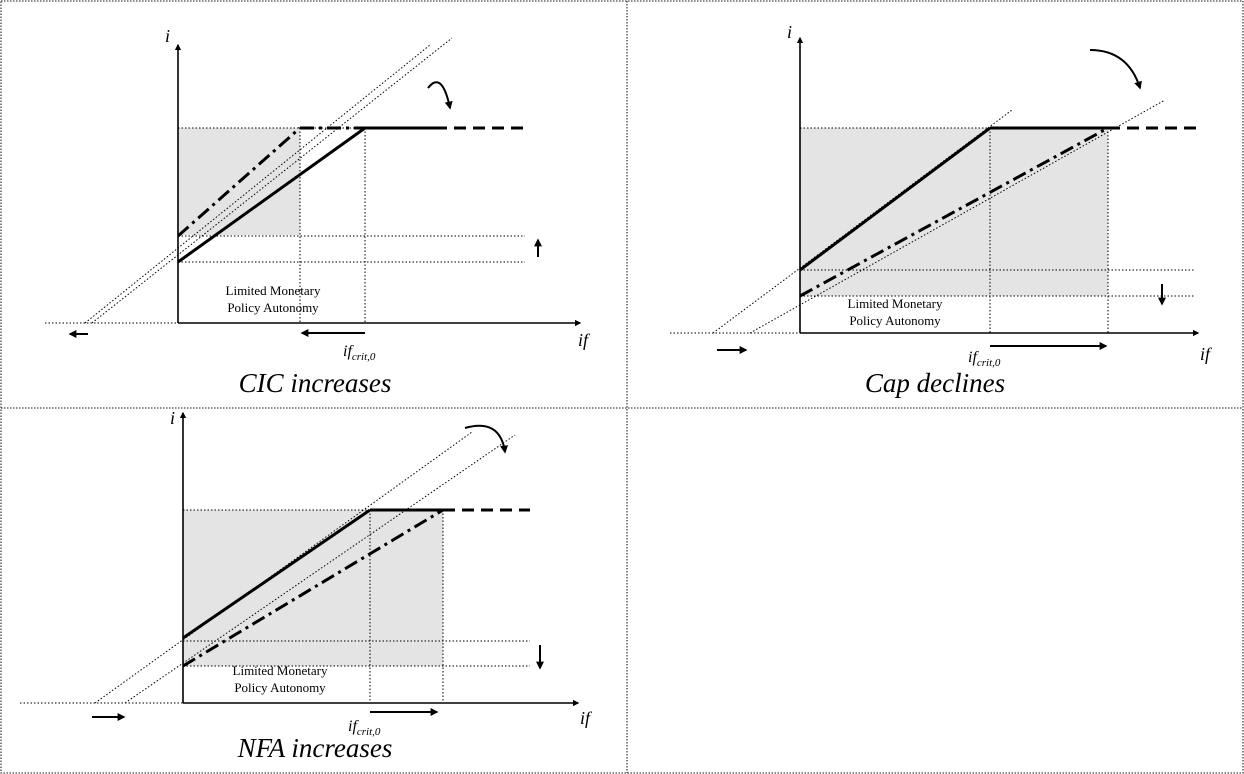 The width and height of the screenshot is (1244, 774). Describe the element at coordinates (315, 383) in the screenshot. I see `caption: CIC increases` at that location.